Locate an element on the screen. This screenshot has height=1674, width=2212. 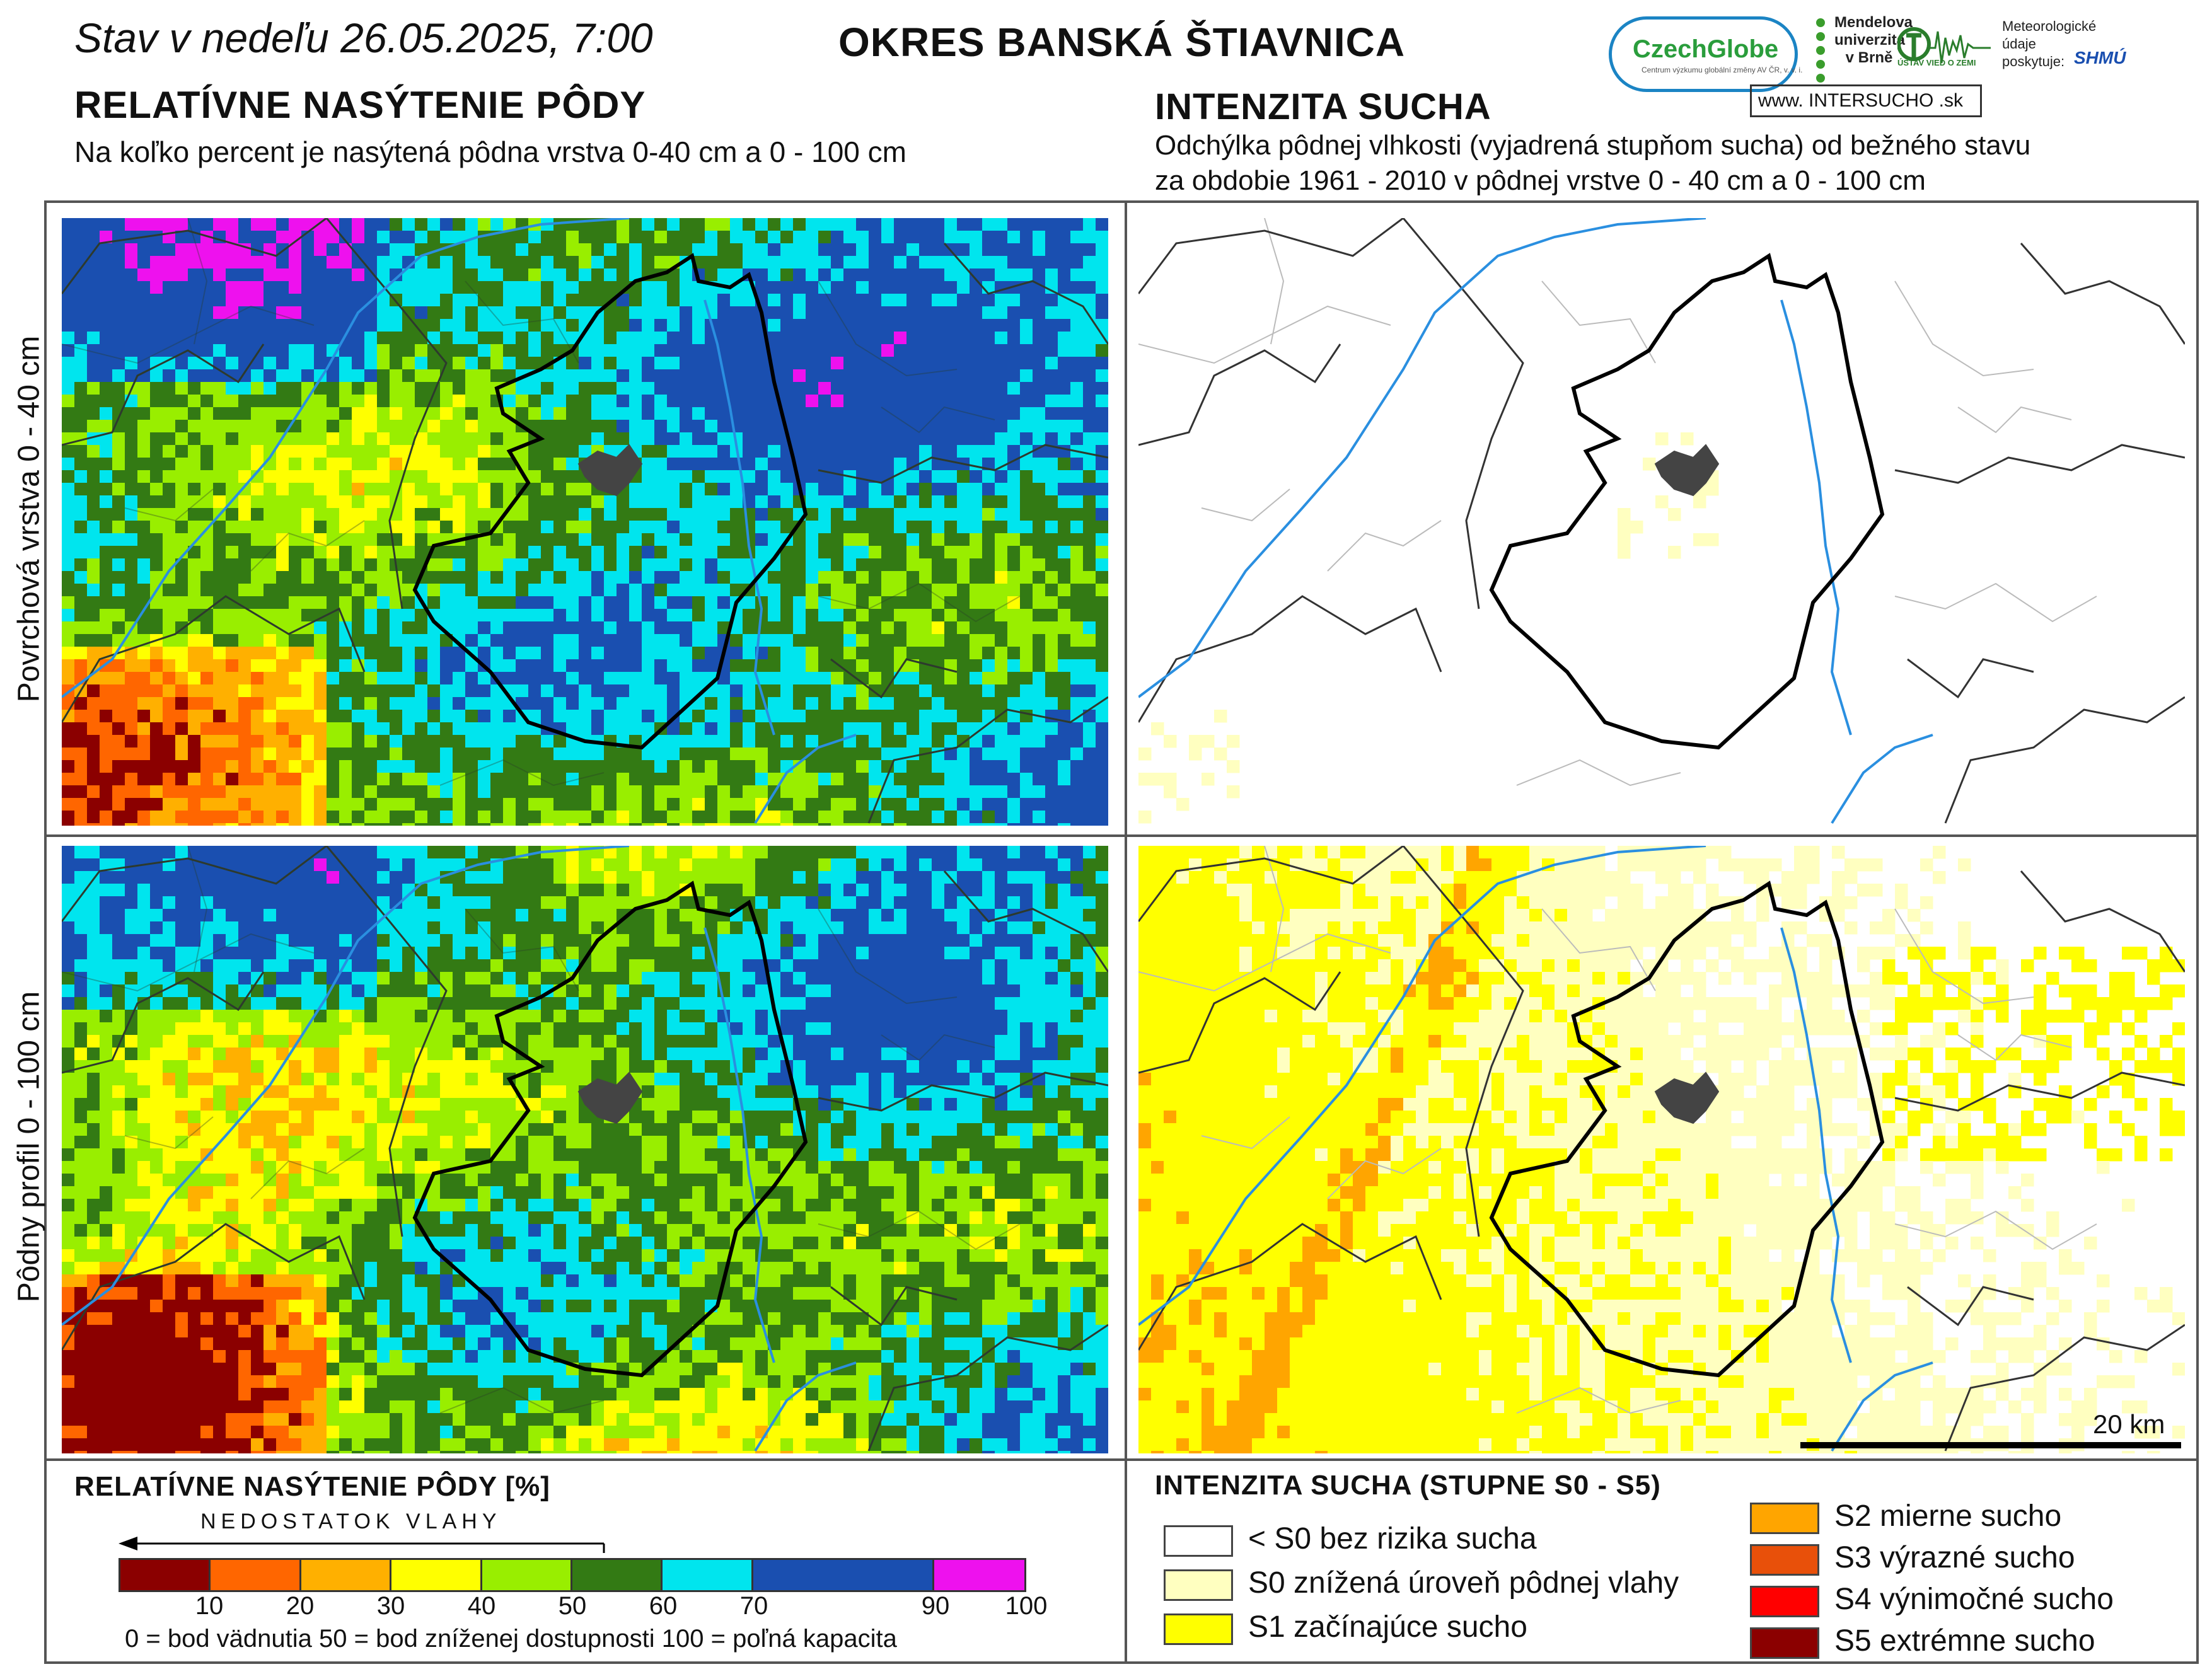
date-text: Stav v nedeľu 26.05.2025, 7:00 is located at coordinates (363, 37).